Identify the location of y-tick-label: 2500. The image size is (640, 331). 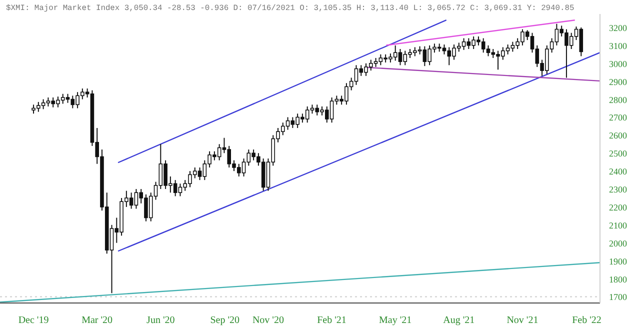
(618, 153).